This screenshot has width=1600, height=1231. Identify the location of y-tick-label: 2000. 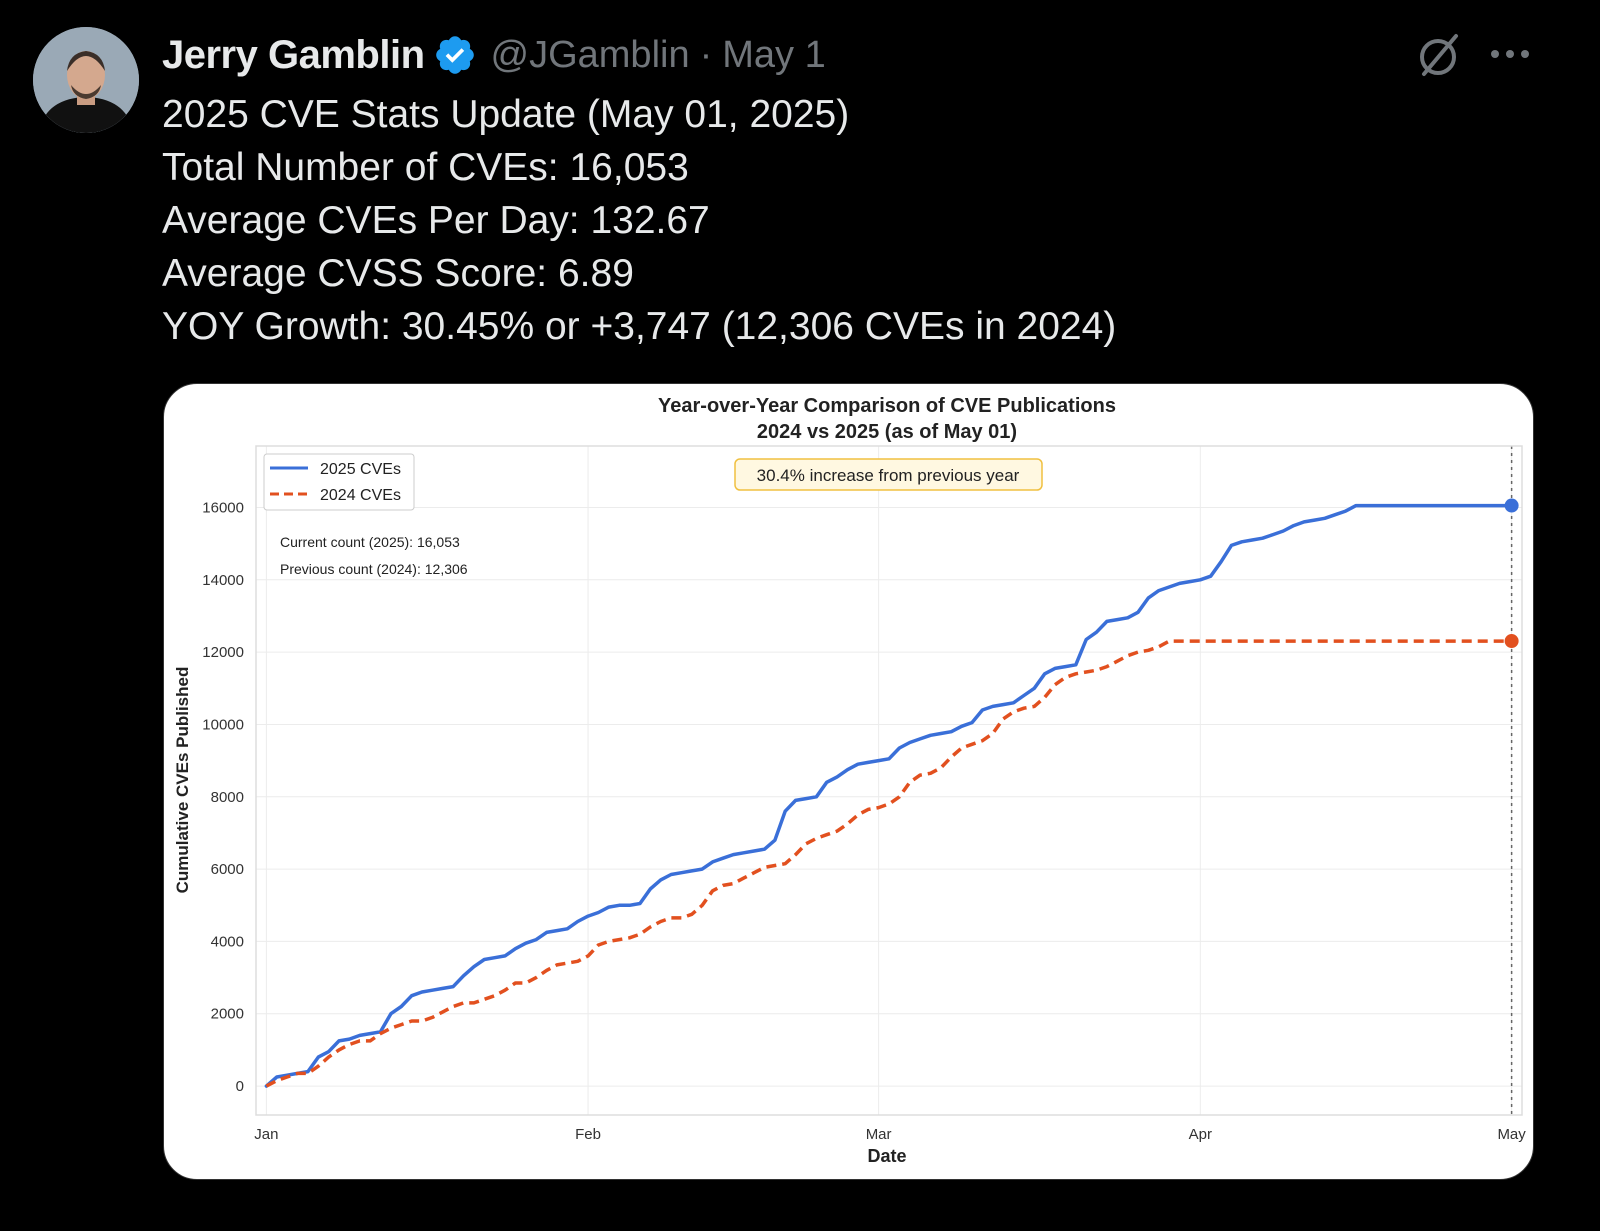
(227, 1014).